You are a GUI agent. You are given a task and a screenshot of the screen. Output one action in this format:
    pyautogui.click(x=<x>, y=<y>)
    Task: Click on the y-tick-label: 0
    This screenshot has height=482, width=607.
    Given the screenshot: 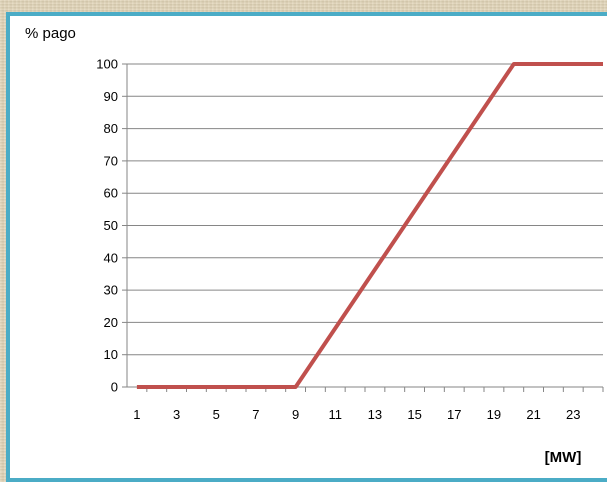 What is the action you would take?
    pyautogui.click(x=114, y=387)
    